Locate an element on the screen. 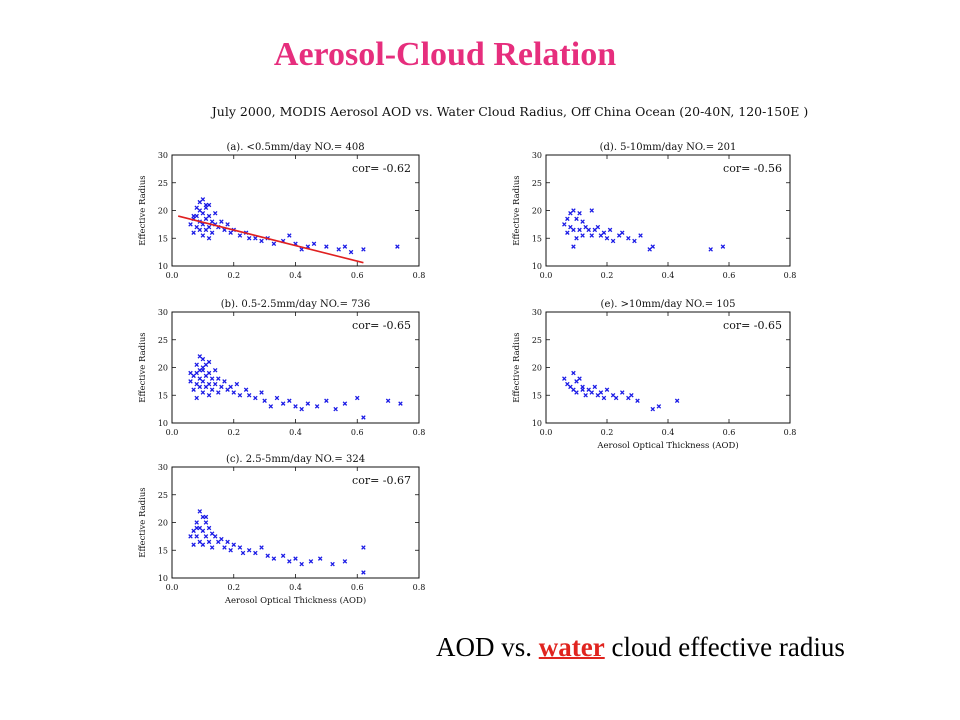 Image resolution: width=960 pixels, height=720 pixels. caption-highlight: water is located at coordinates (571, 647).